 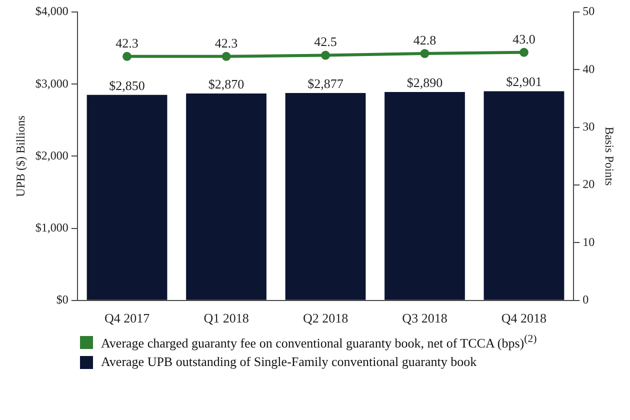 I want to click on y2-axis-title: Basis Points, so click(x=609, y=156).